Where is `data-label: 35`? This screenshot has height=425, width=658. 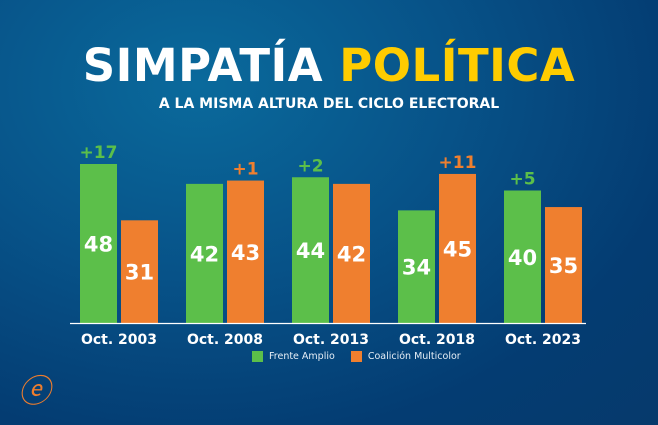
data-label: 35 is located at coordinates (563, 266).